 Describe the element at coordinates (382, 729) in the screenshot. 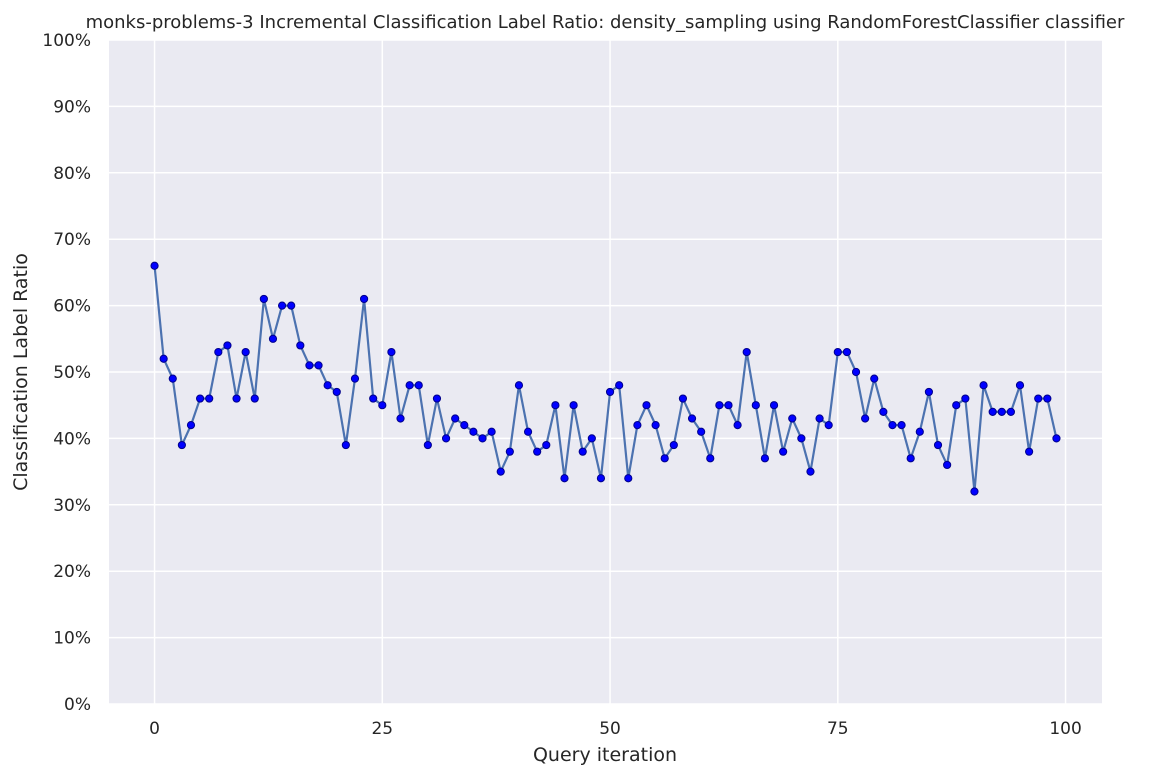

I see `x-tick-label: 25` at that location.